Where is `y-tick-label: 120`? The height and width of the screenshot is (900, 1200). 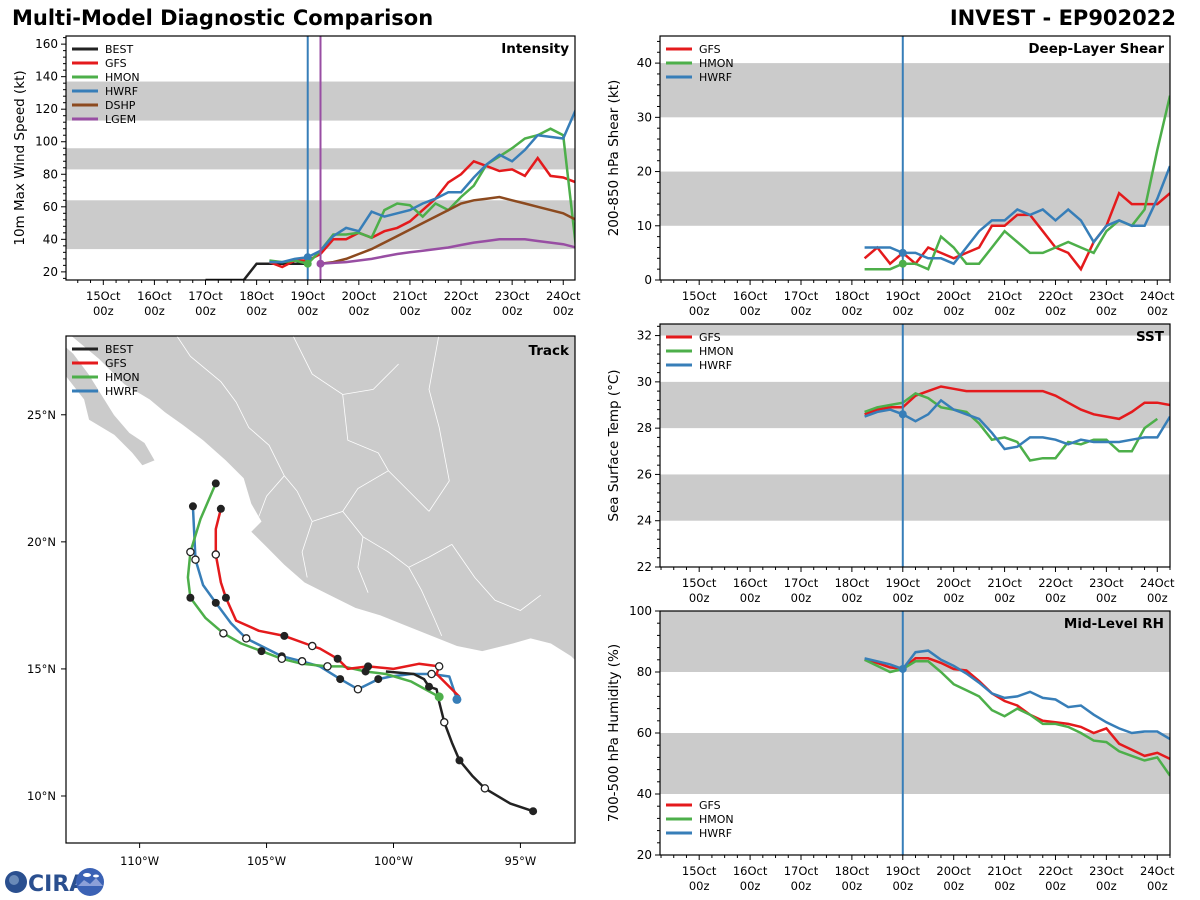
y-tick-label: 120 is located at coordinates (46, 109).